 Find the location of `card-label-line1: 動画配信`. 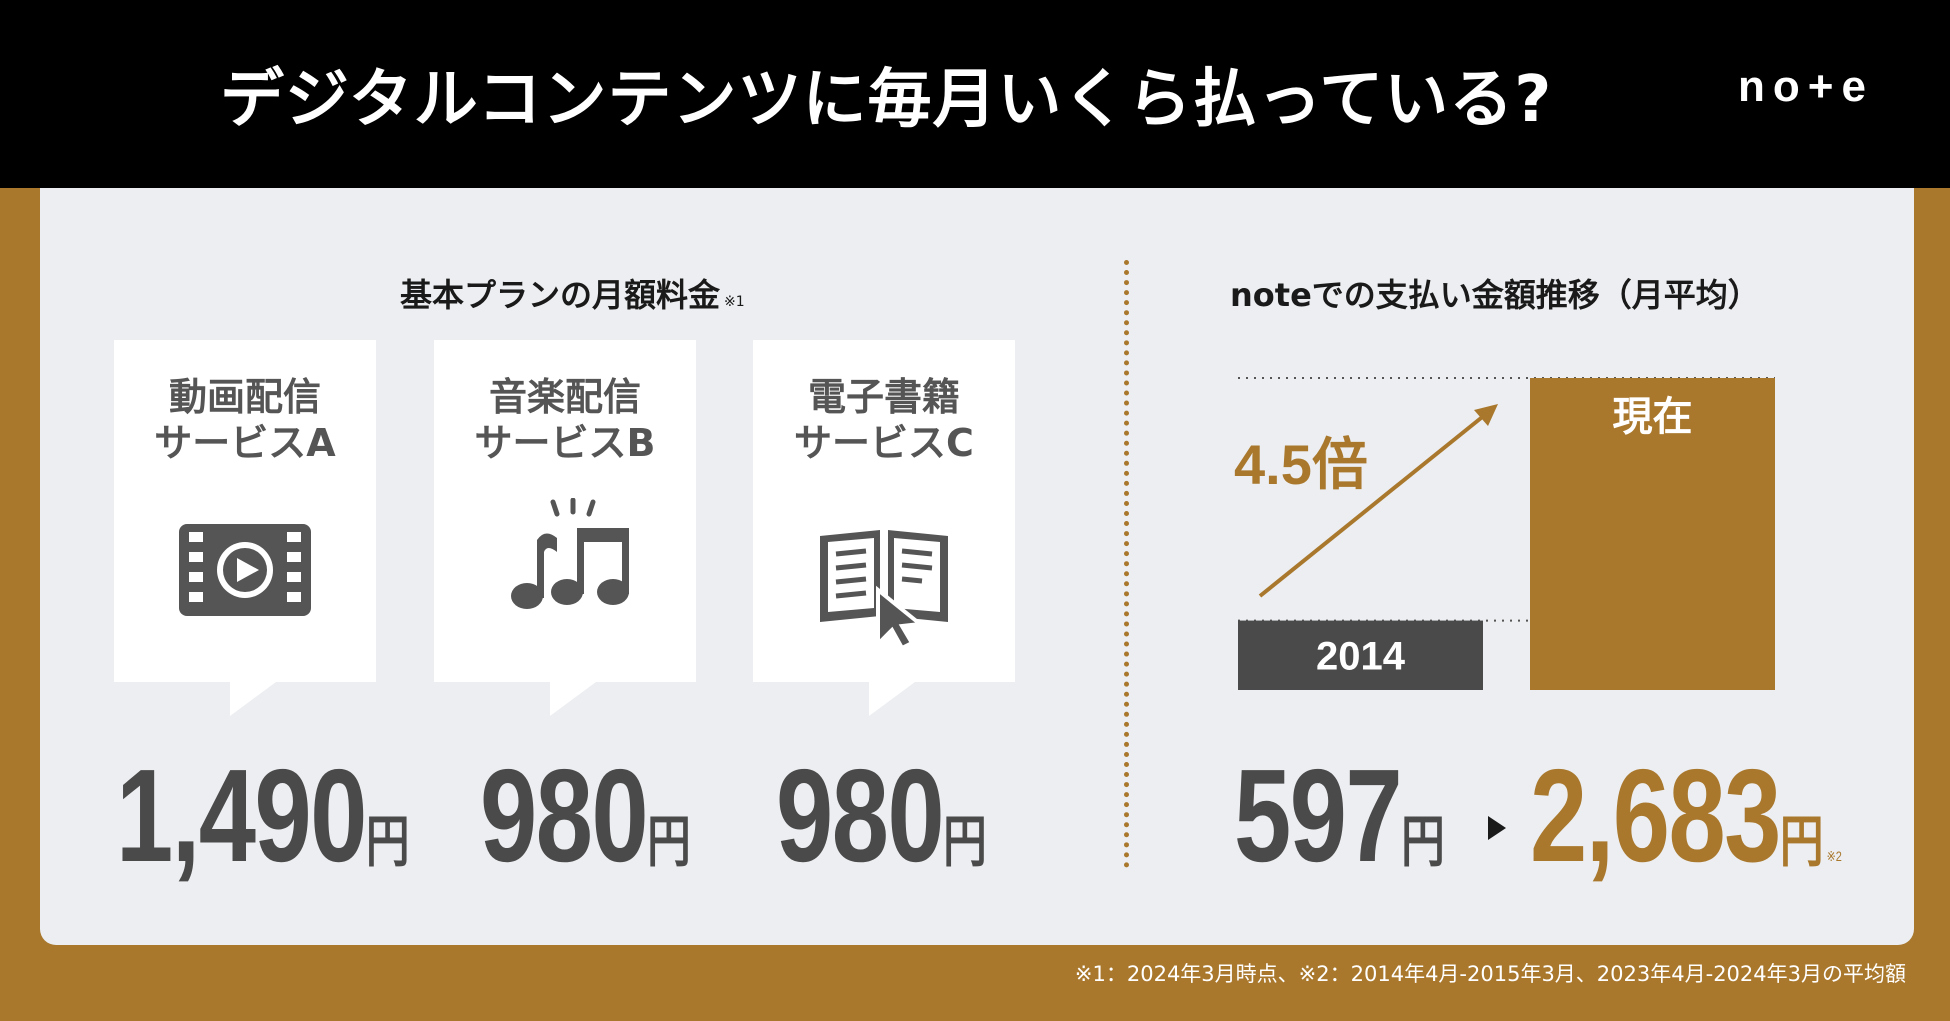

card-label-line1: 動画配信 is located at coordinates (244, 397).